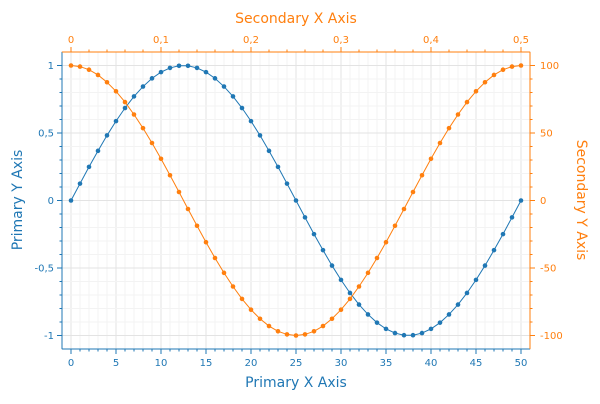  What do you see at coordinates (51, 66) in the screenshot?
I see `y-tick-label: 1` at bounding box center [51, 66].